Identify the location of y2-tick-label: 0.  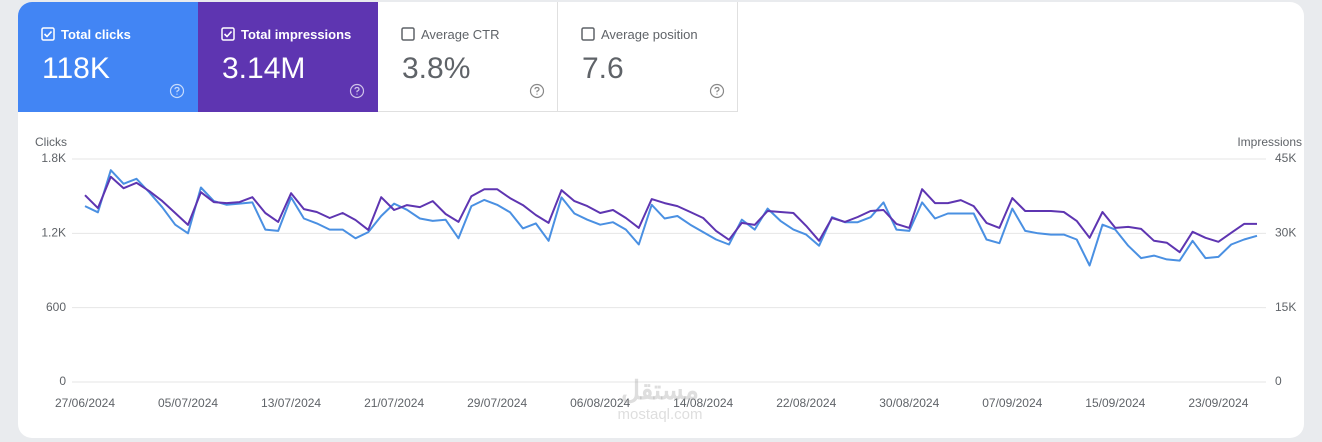
(1278, 381).